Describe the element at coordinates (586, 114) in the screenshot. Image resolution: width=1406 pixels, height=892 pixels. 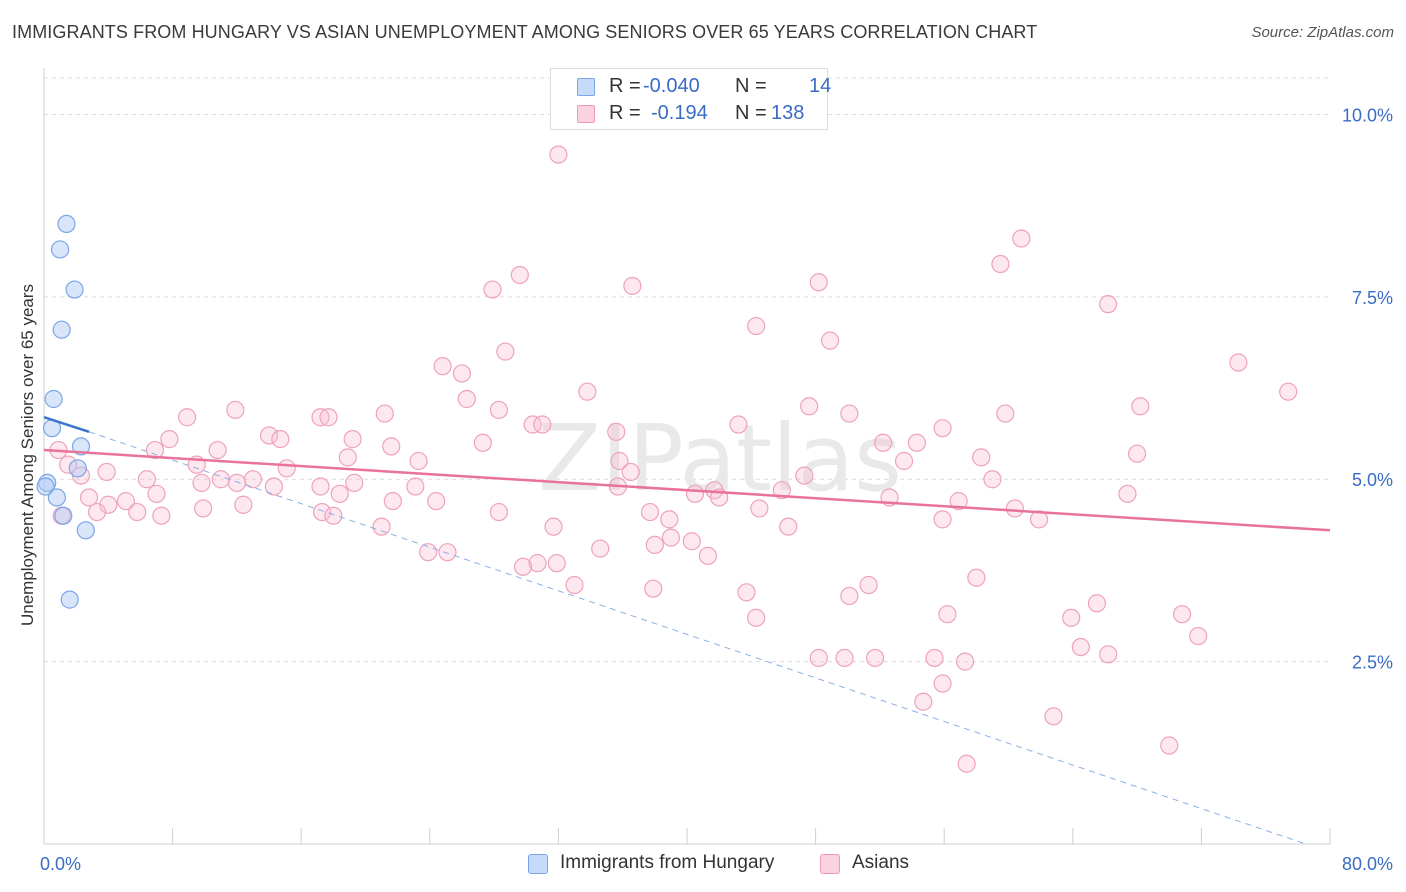
I see `legend-swatch-asians` at that location.